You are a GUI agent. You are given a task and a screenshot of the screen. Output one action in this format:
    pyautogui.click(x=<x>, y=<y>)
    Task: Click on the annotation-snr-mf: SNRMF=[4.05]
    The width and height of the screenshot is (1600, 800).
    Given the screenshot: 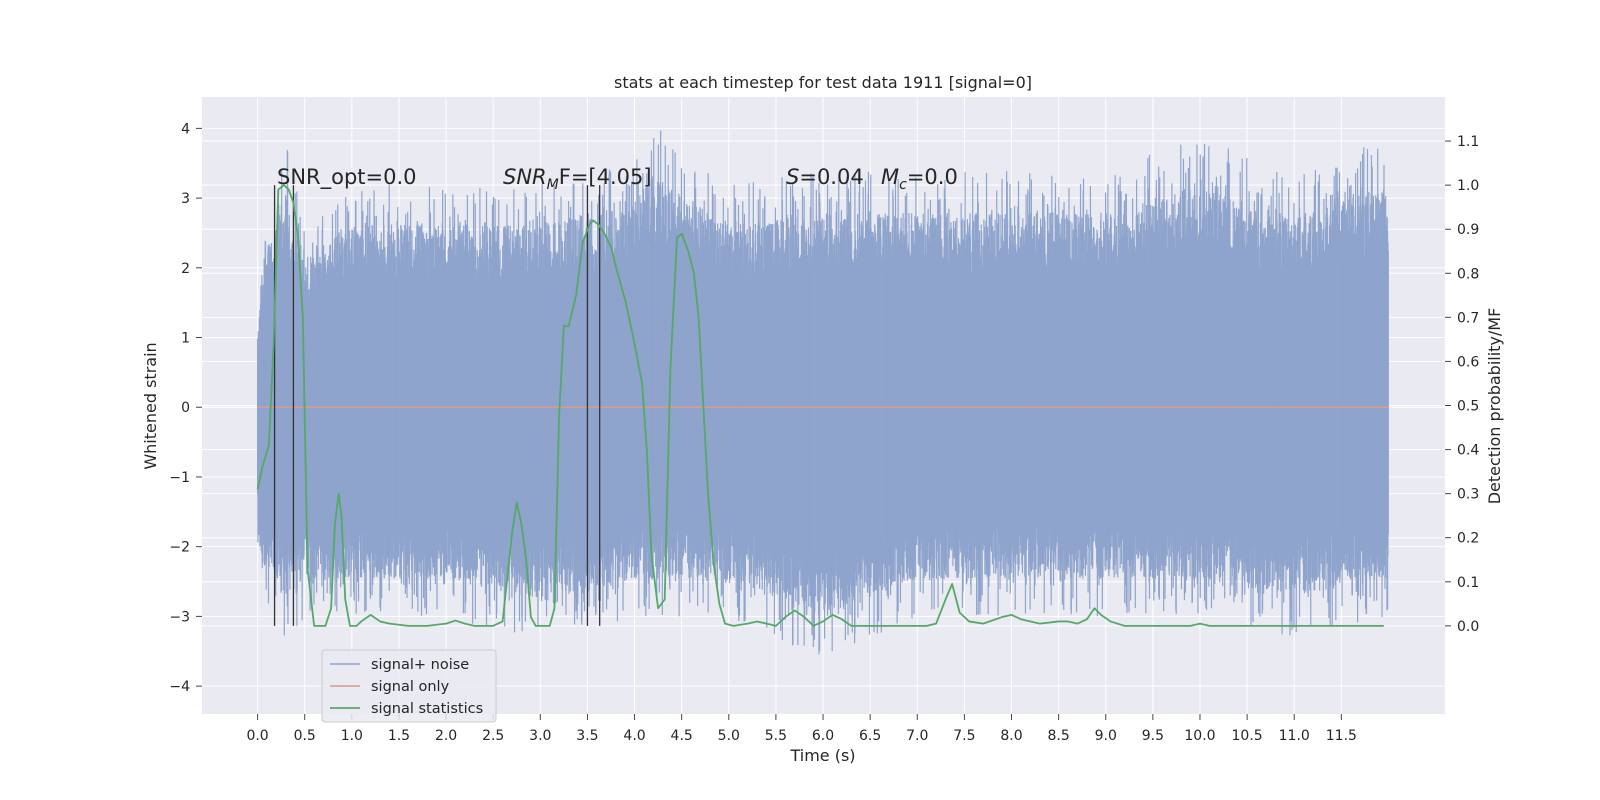 What is the action you would take?
    pyautogui.click(x=577, y=179)
    